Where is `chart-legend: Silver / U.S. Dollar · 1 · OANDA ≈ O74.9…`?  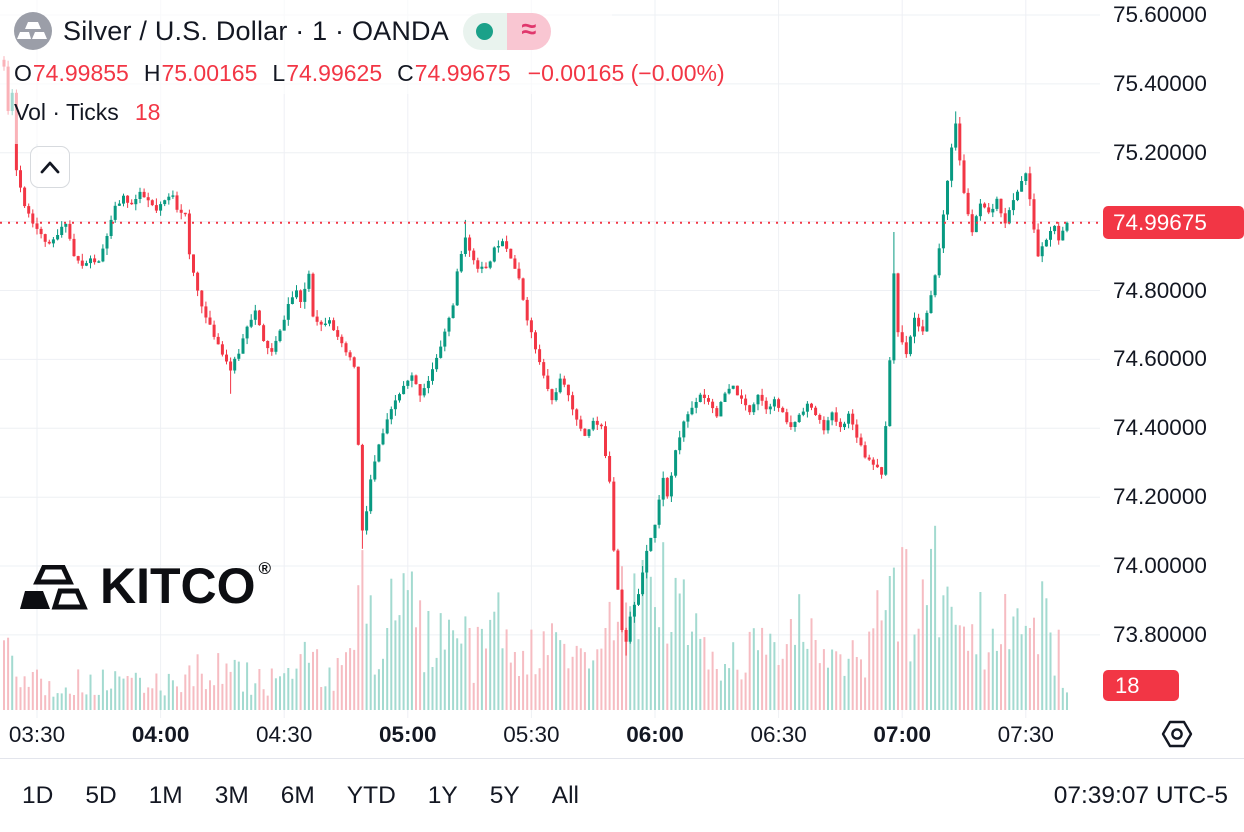
chart-legend: Silver / U.S. Dollar · 1 · OANDA ≈ O74.9… is located at coordinates (369, 68).